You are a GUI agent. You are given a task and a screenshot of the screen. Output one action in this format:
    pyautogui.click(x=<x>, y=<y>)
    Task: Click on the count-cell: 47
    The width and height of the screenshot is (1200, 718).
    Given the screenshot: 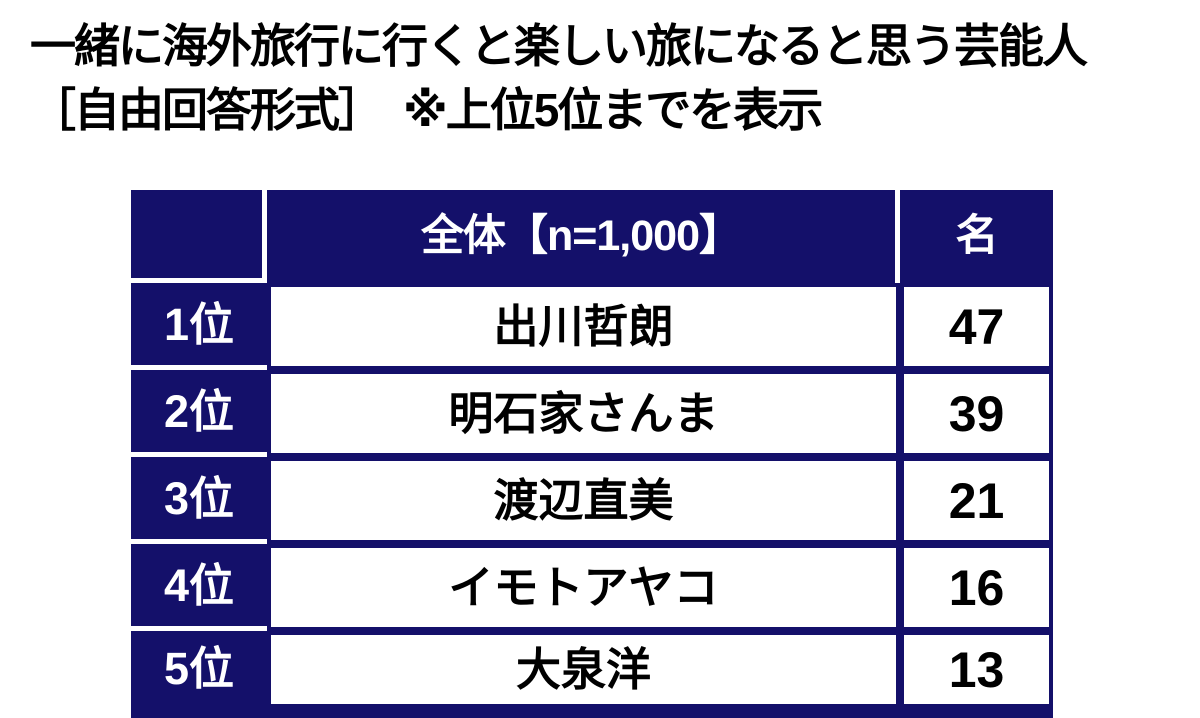 What is the action you would take?
    pyautogui.click(x=976, y=326)
    